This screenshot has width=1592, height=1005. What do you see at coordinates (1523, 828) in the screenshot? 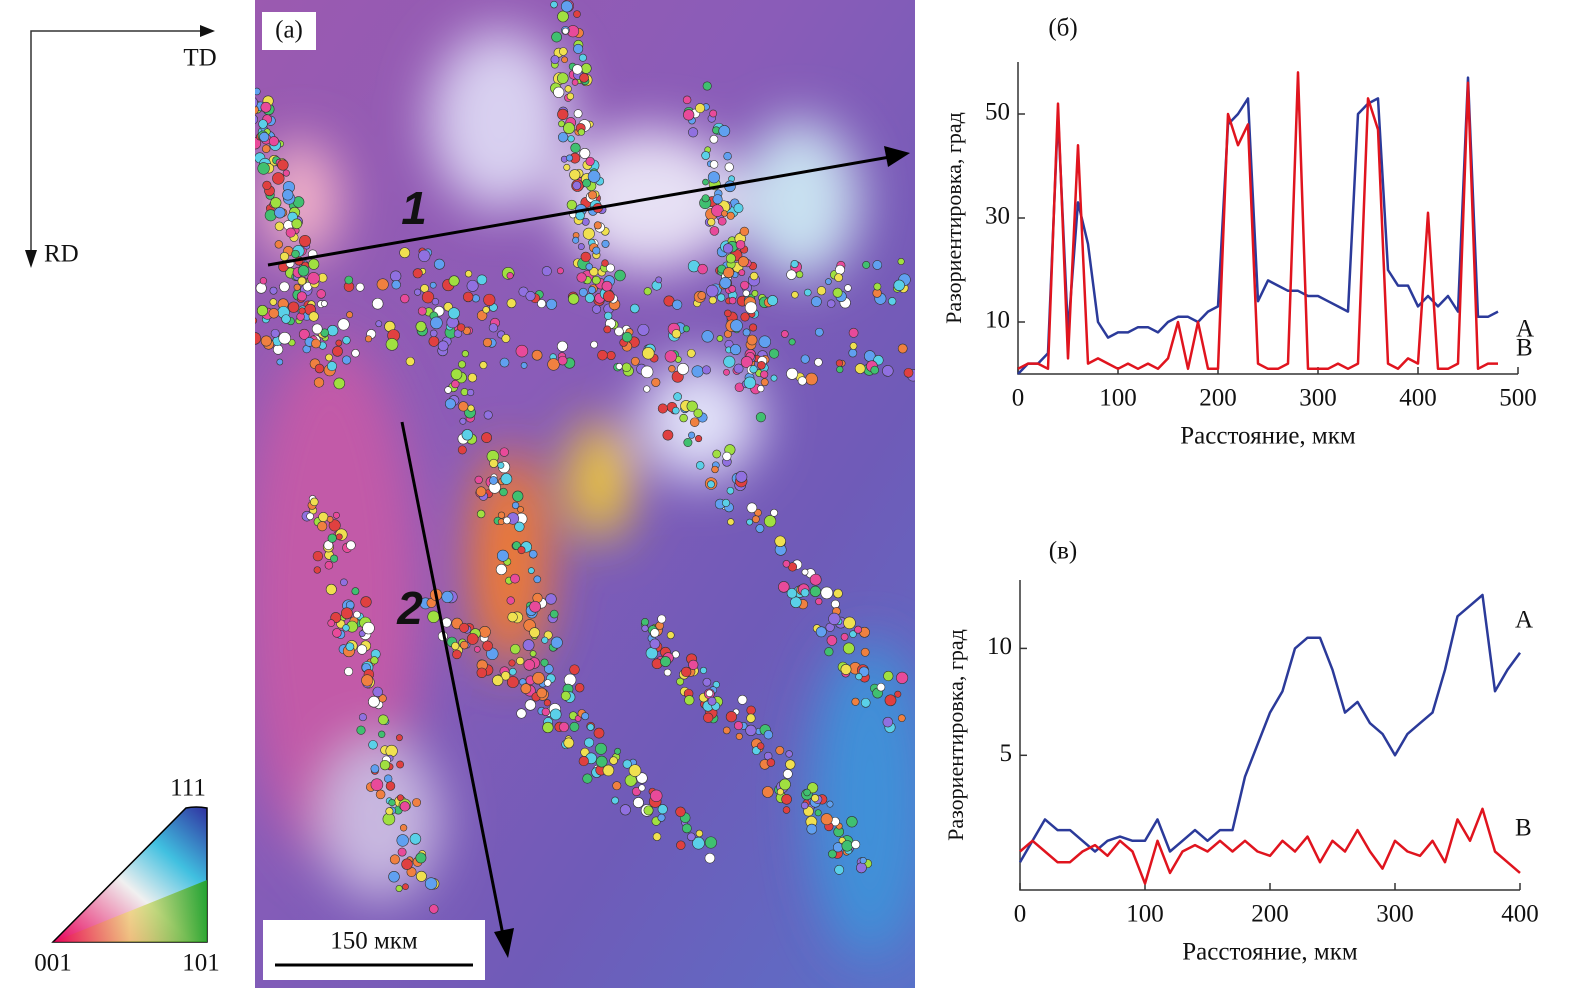
I see `series-label: B` at bounding box center [1523, 828].